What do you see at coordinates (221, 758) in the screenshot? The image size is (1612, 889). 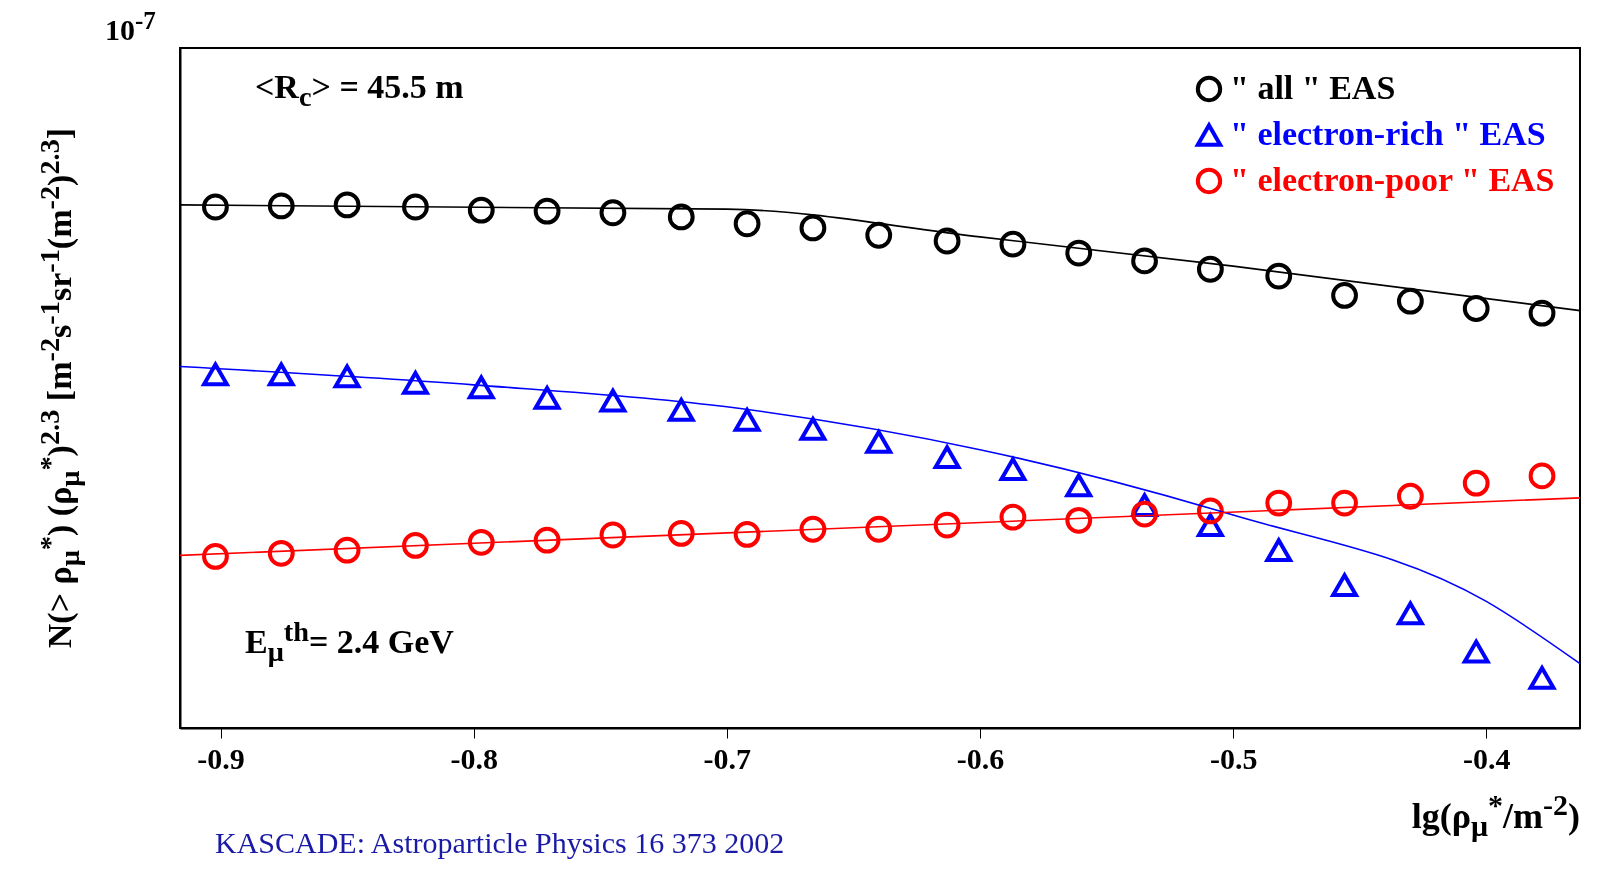 I see `x-tick-label: -0.9` at bounding box center [221, 758].